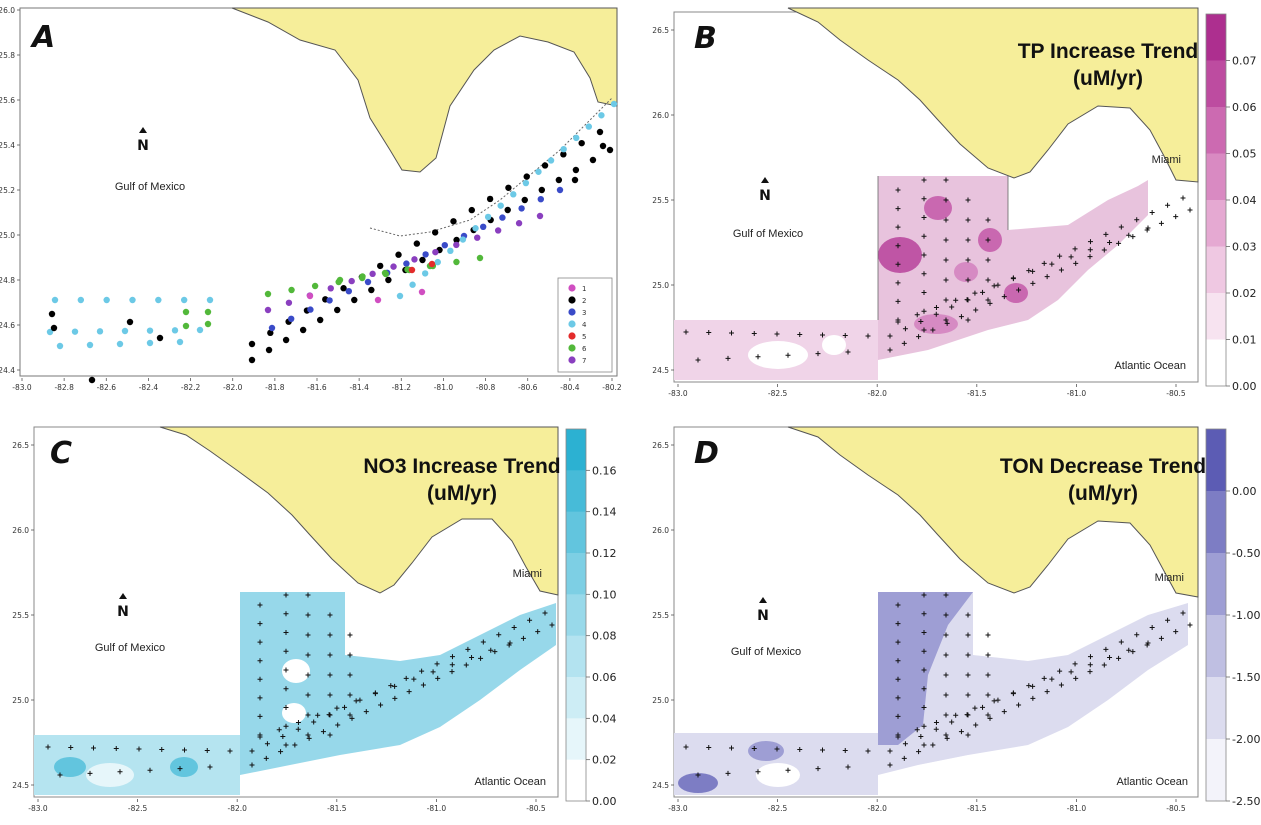  Describe the element at coordinates (7, 370) in the screenshot. I see `y-tick-label: 24.4` at that location.